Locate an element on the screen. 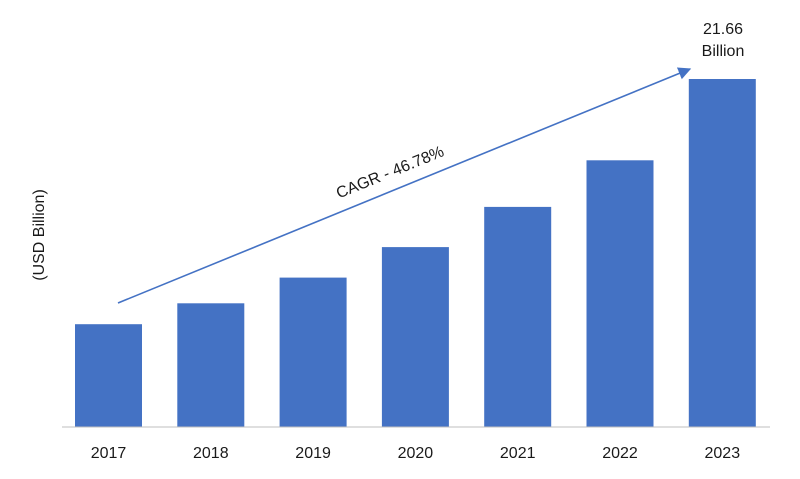  x-tick-2020: 2020 is located at coordinates (416, 453).